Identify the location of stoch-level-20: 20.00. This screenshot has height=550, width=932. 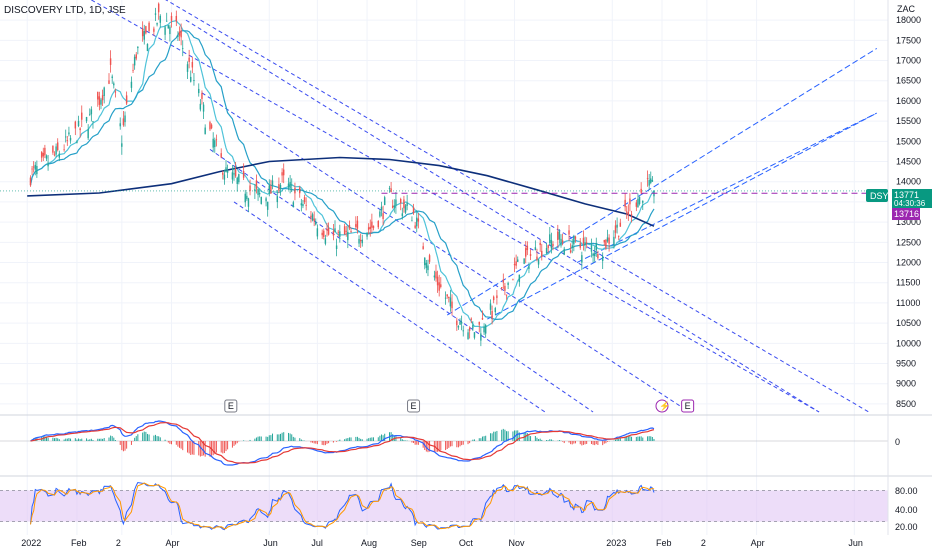
(906, 527).